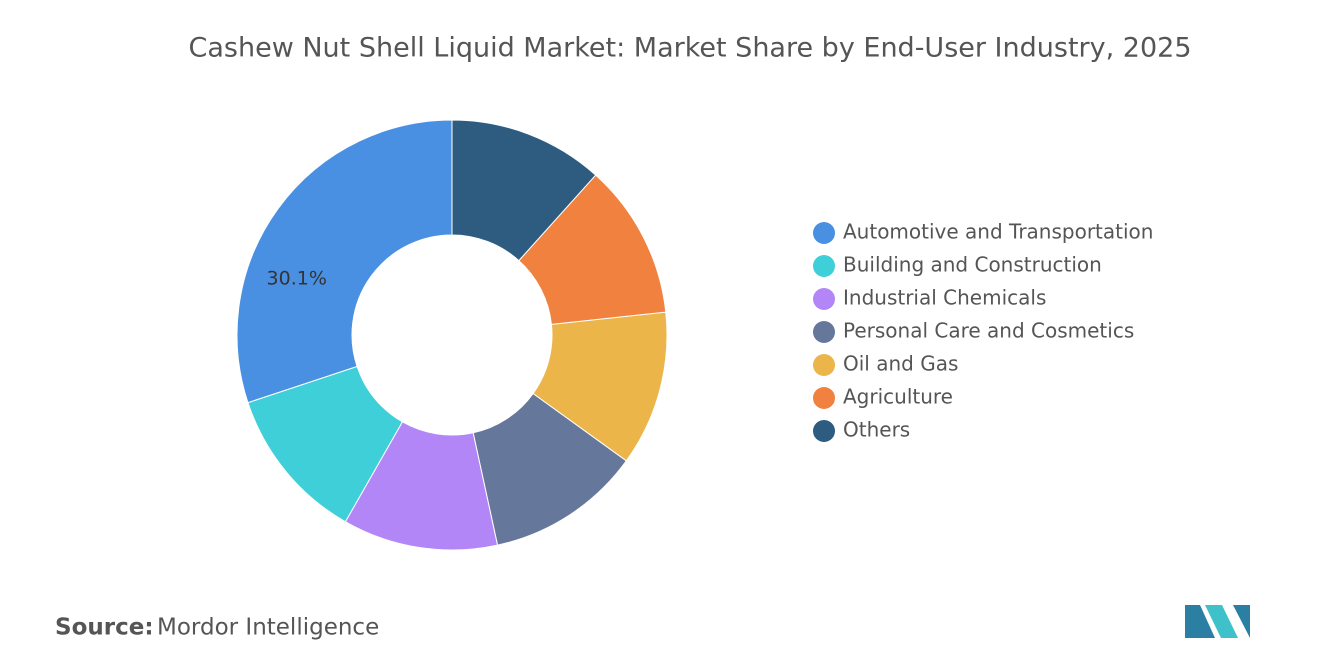  Describe the element at coordinates (972, 265) in the screenshot. I see `legend-label: Building and Construction` at that location.